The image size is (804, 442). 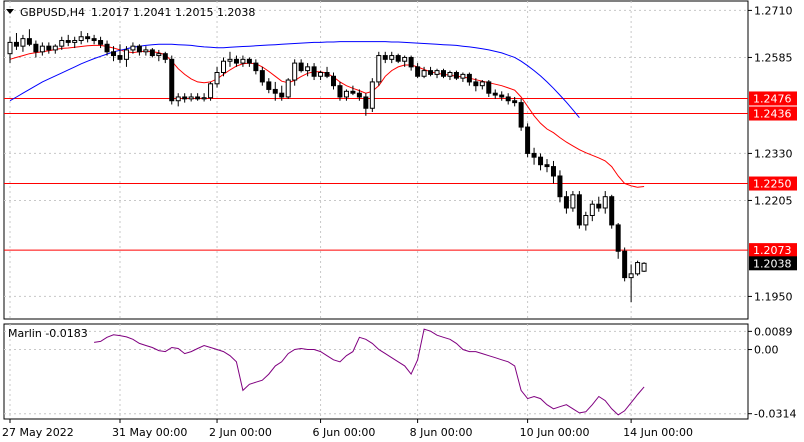 What do you see at coordinates (149, 432) in the screenshot?
I see `time-tick-label: 31 May 00:00` at bounding box center [149, 432].